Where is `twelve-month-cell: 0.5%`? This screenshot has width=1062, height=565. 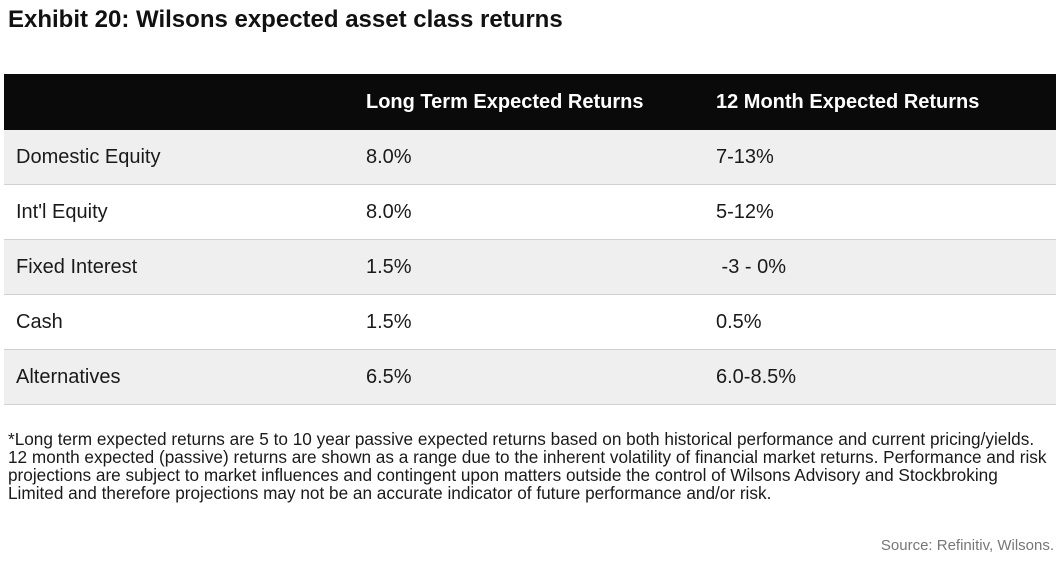 twelve-month-cell: 0.5% is located at coordinates (739, 321).